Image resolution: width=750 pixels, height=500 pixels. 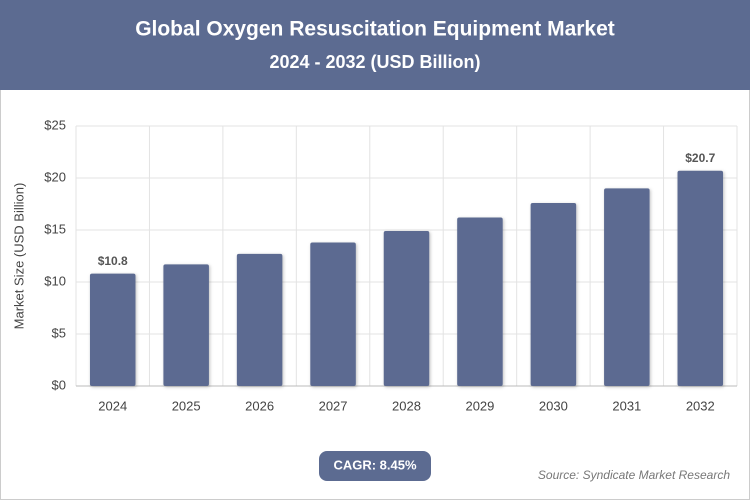 What do you see at coordinates (333, 405) in the screenshot?
I see `x-tick-label: 2027` at bounding box center [333, 405].